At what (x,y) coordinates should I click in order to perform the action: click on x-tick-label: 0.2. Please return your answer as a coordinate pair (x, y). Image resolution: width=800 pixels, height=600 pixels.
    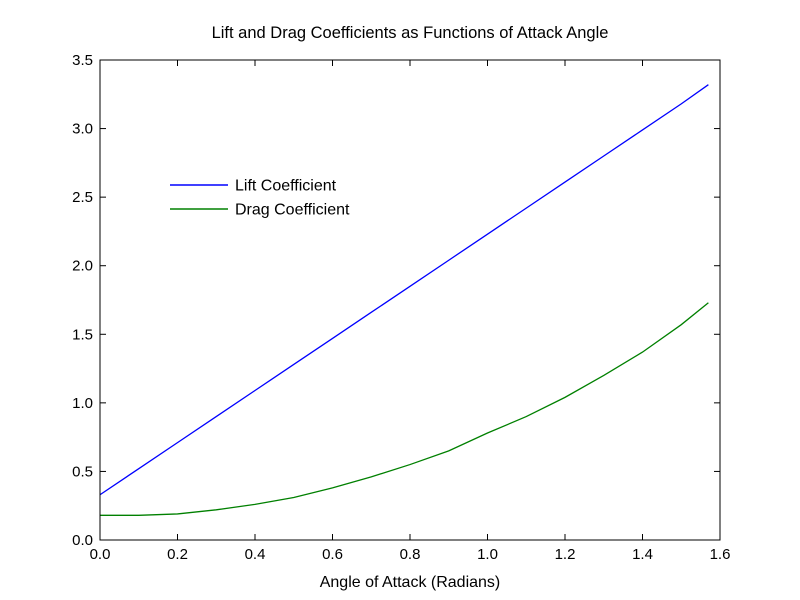
    Looking at the image, I should click on (177, 554).